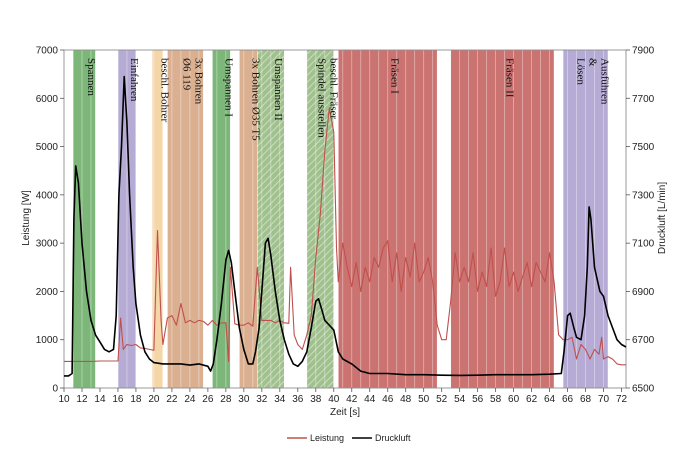  What do you see at coordinates (190, 399) in the screenshot?
I see `x-tick-label: 24` at bounding box center [190, 399].